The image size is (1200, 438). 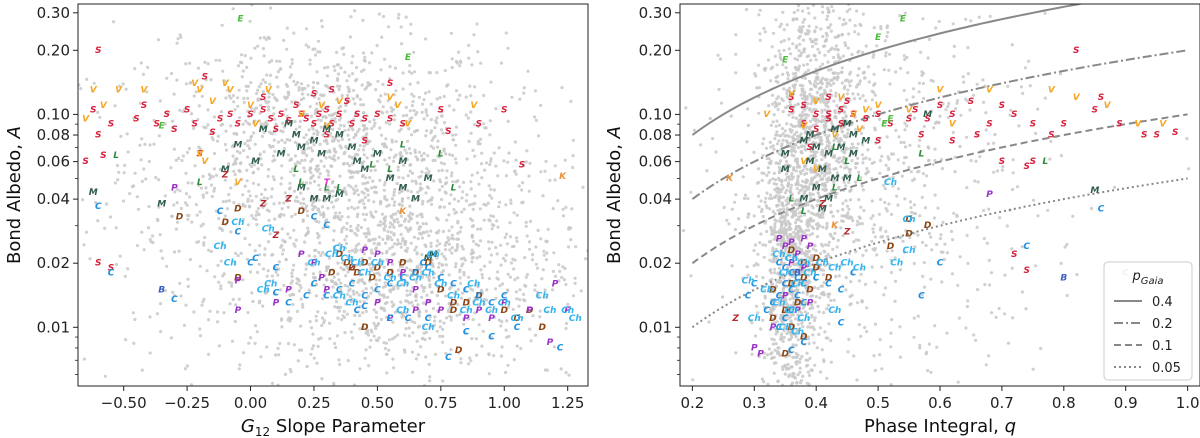 What do you see at coordinates (268, 229) in the screenshot?
I see `class-marker-Ch: Ch` at bounding box center [268, 229].